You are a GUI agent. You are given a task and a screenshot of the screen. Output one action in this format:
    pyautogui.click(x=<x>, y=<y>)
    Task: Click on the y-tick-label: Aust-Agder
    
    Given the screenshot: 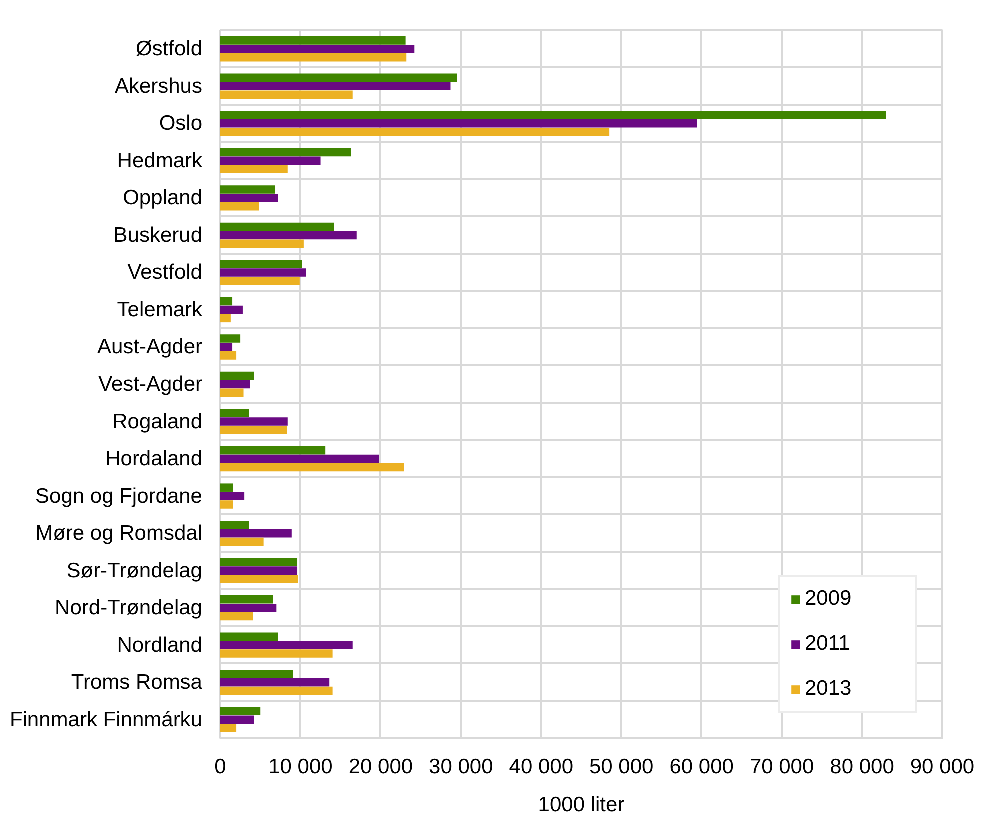 What is the action you would take?
    pyautogui.click(x=150, y=347)
    